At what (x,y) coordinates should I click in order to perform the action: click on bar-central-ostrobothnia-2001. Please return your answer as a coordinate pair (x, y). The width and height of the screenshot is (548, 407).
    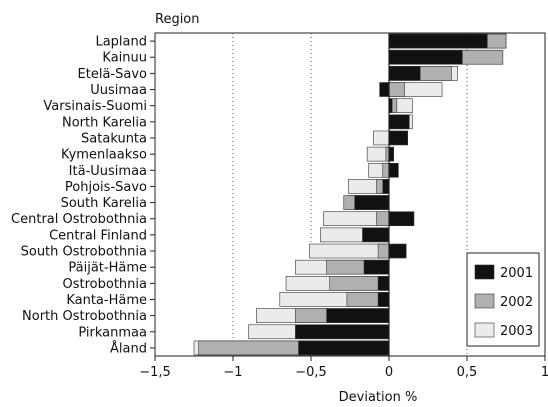
    Looking at the image, I should click on (401, 219).